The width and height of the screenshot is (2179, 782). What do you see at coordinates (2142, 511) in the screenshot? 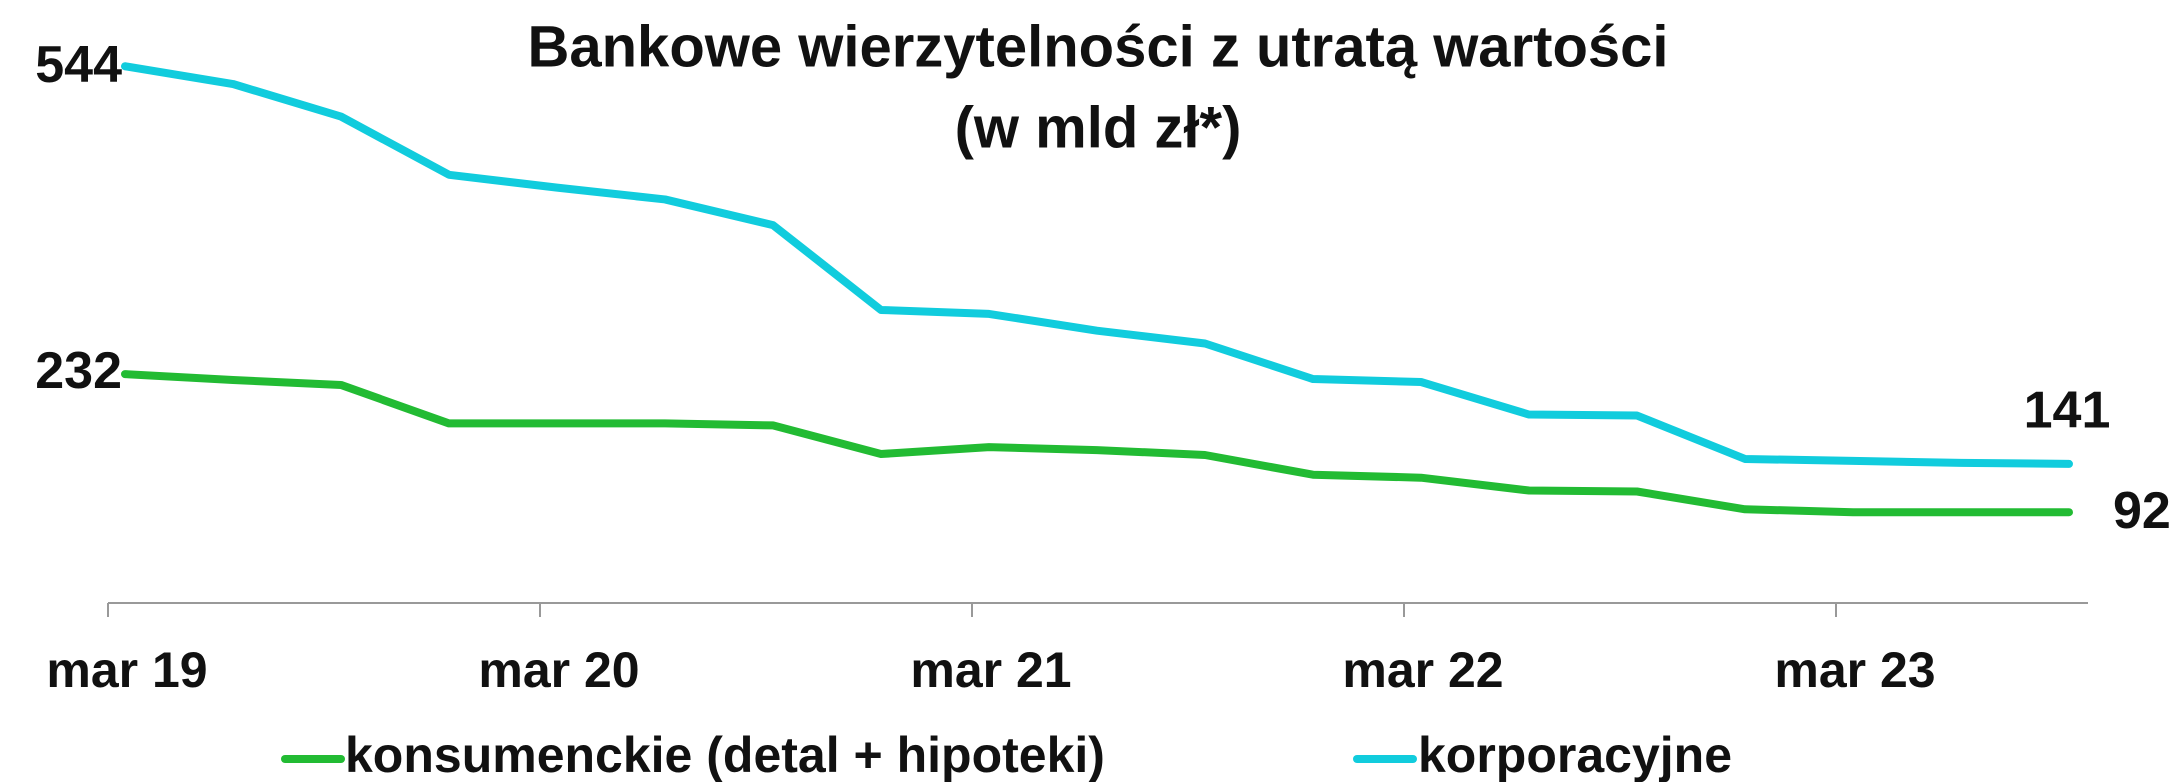
I see `data-label: 92` at bounding box center [2142, 511].